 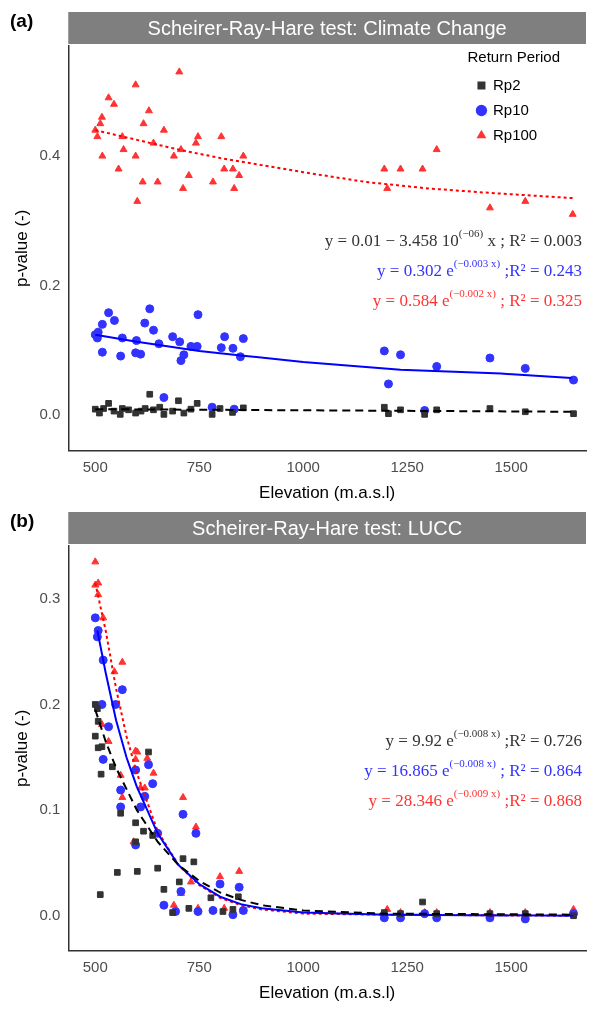 I want to click on chart-title: Scheirer-Ray-Hare test: LUCC, so click(x=327, y=527).